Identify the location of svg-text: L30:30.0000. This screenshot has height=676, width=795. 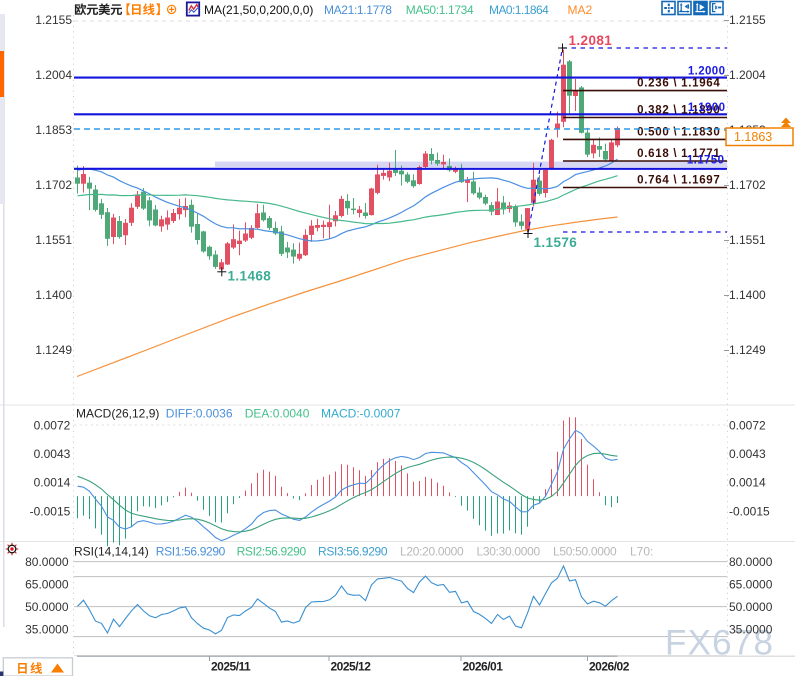
(509, 551).